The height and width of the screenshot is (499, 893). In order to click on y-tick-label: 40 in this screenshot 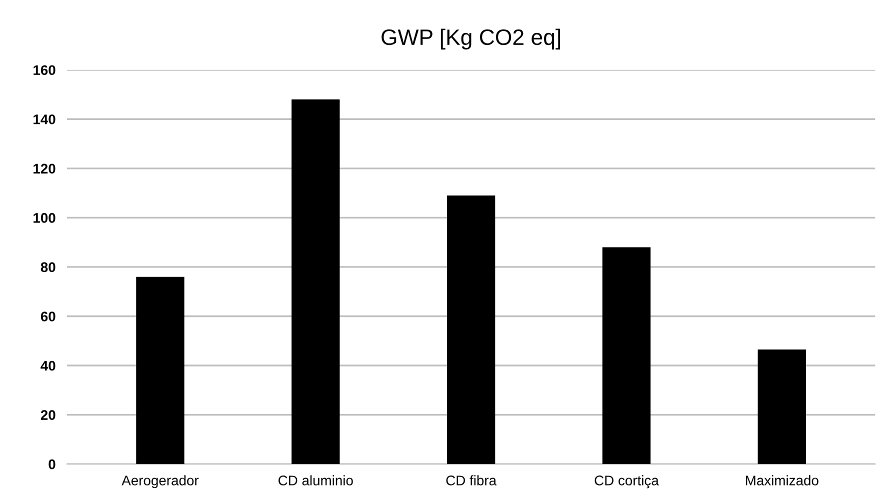, I will do `click(48, 365)`.